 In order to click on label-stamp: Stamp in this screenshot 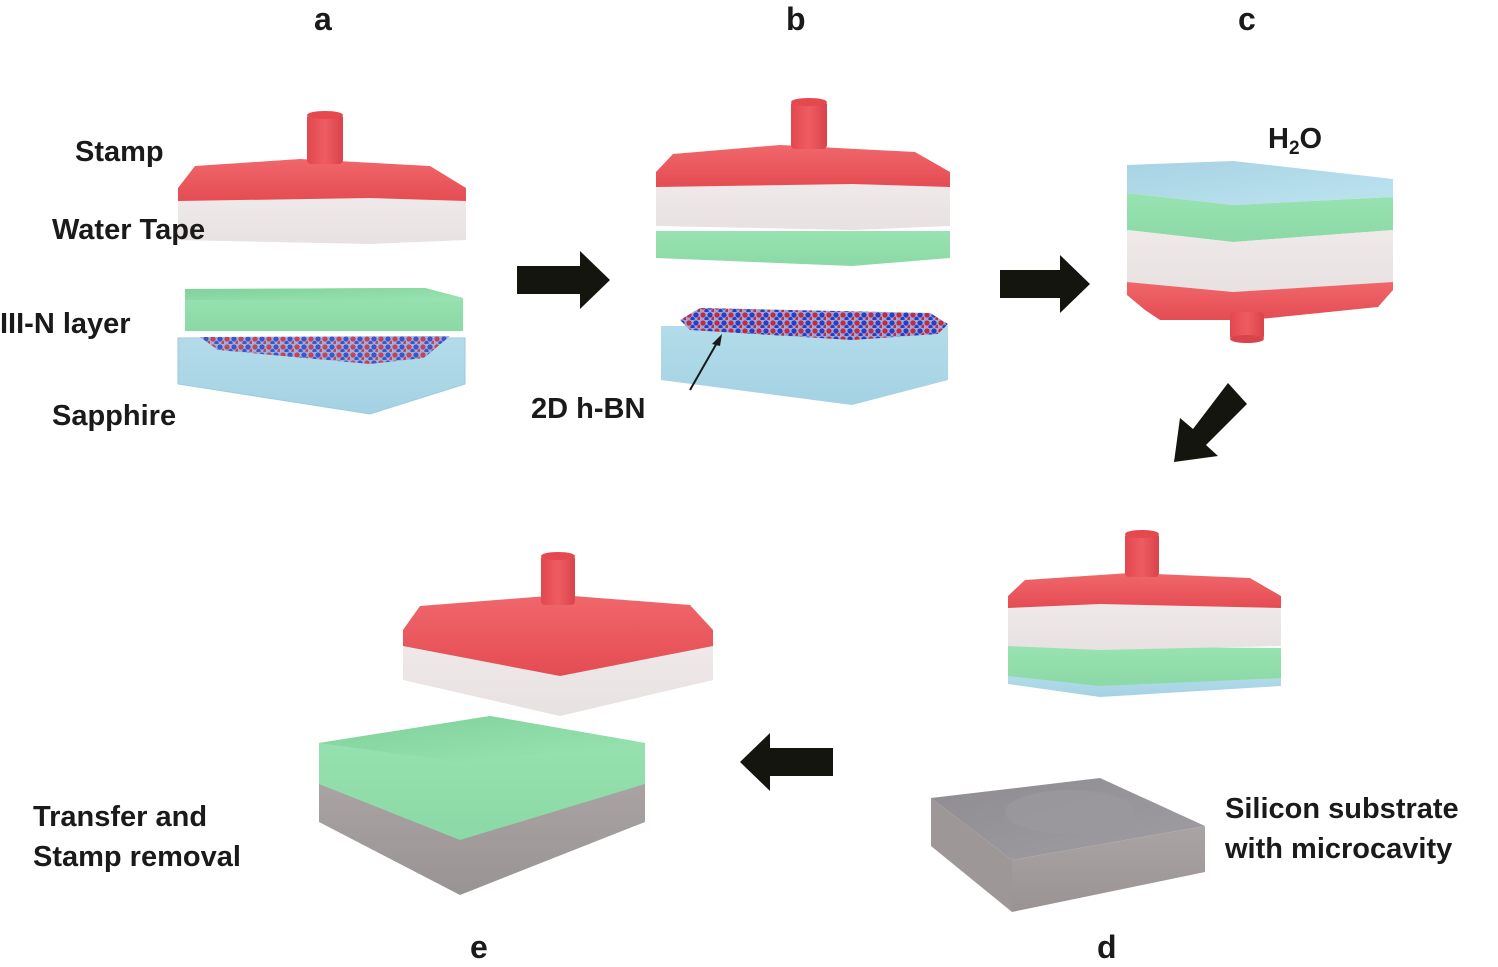, I will do `click(119, 152)`.